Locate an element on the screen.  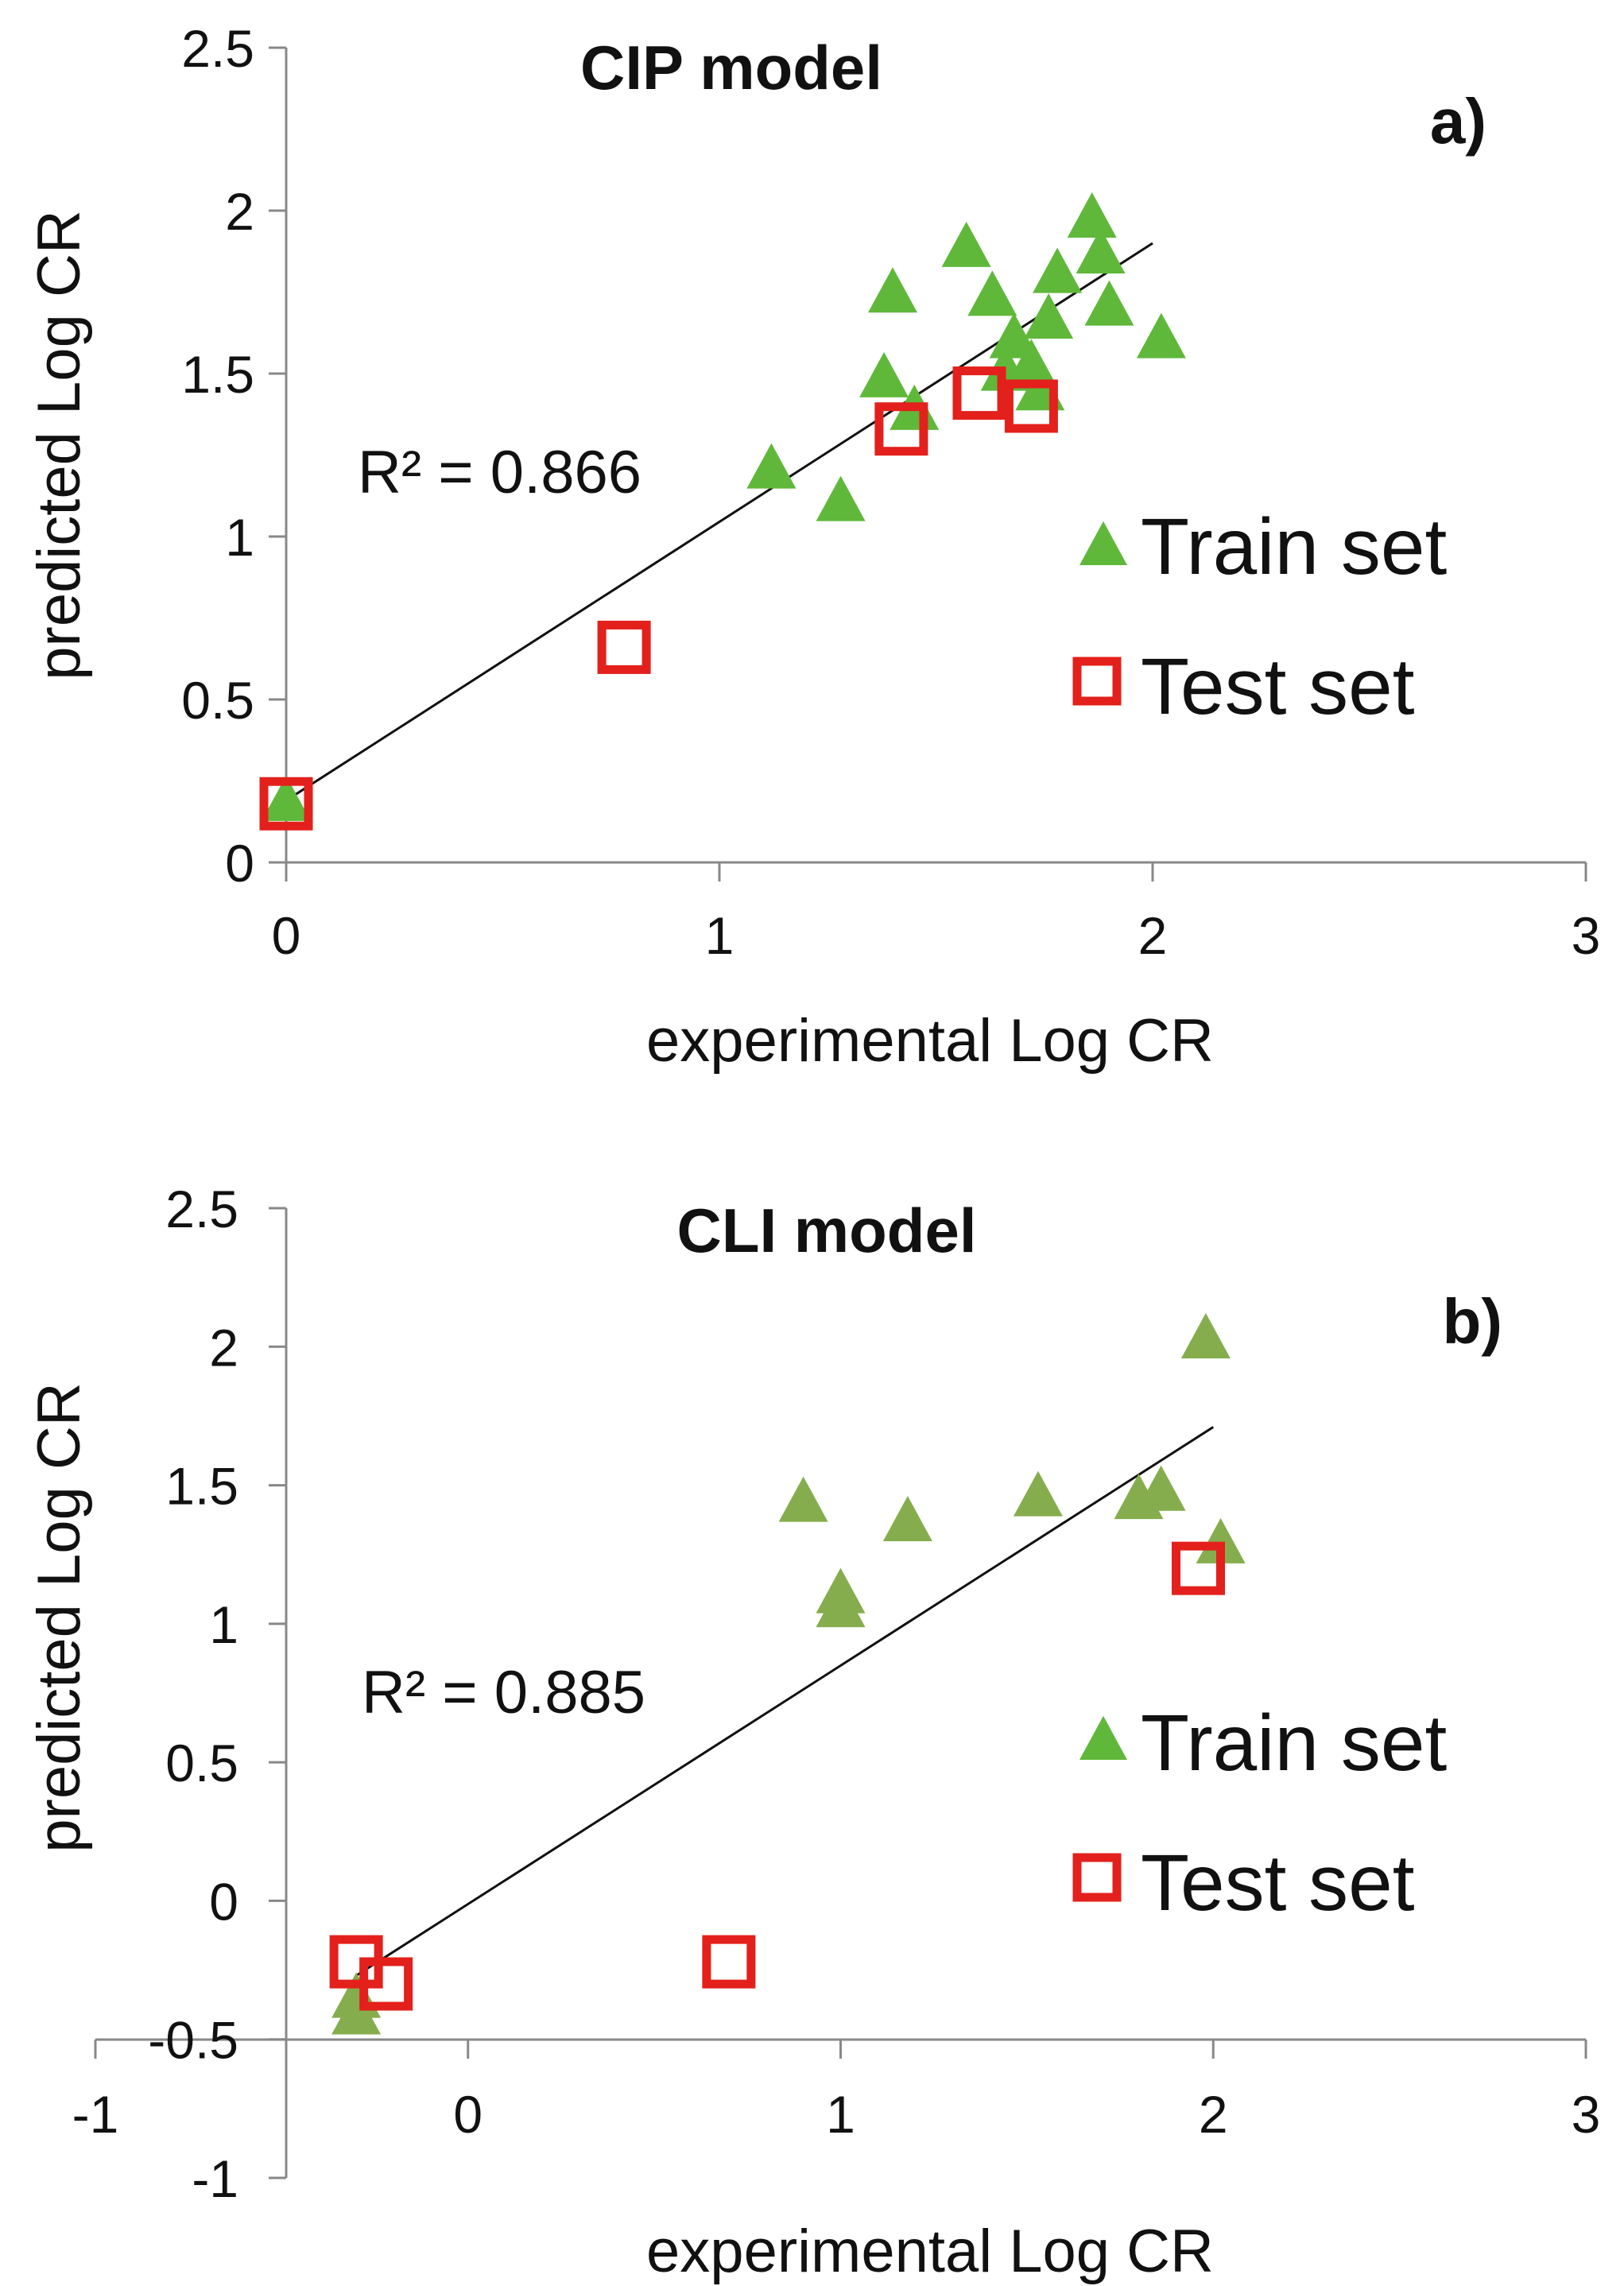
chart-b-legend-test-label: Test set is located at coordinates (1278, 1883).